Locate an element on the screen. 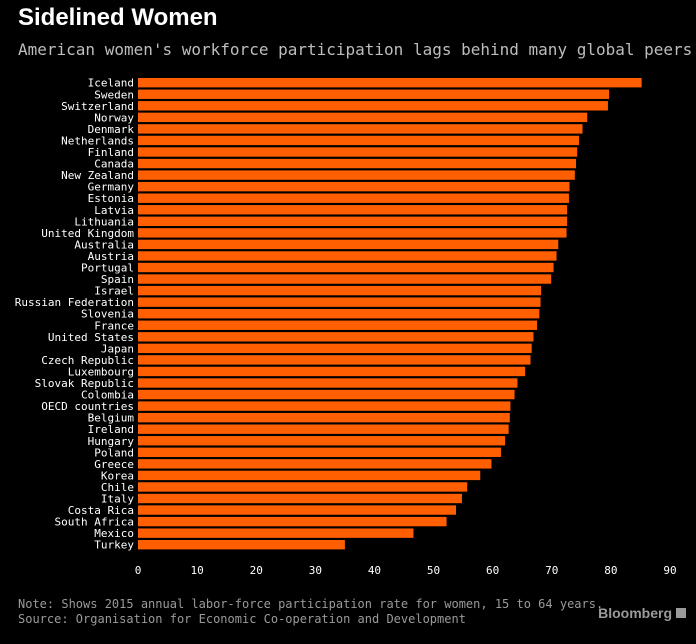  category-label: Luxembourg is located at coordinates (101, 371).